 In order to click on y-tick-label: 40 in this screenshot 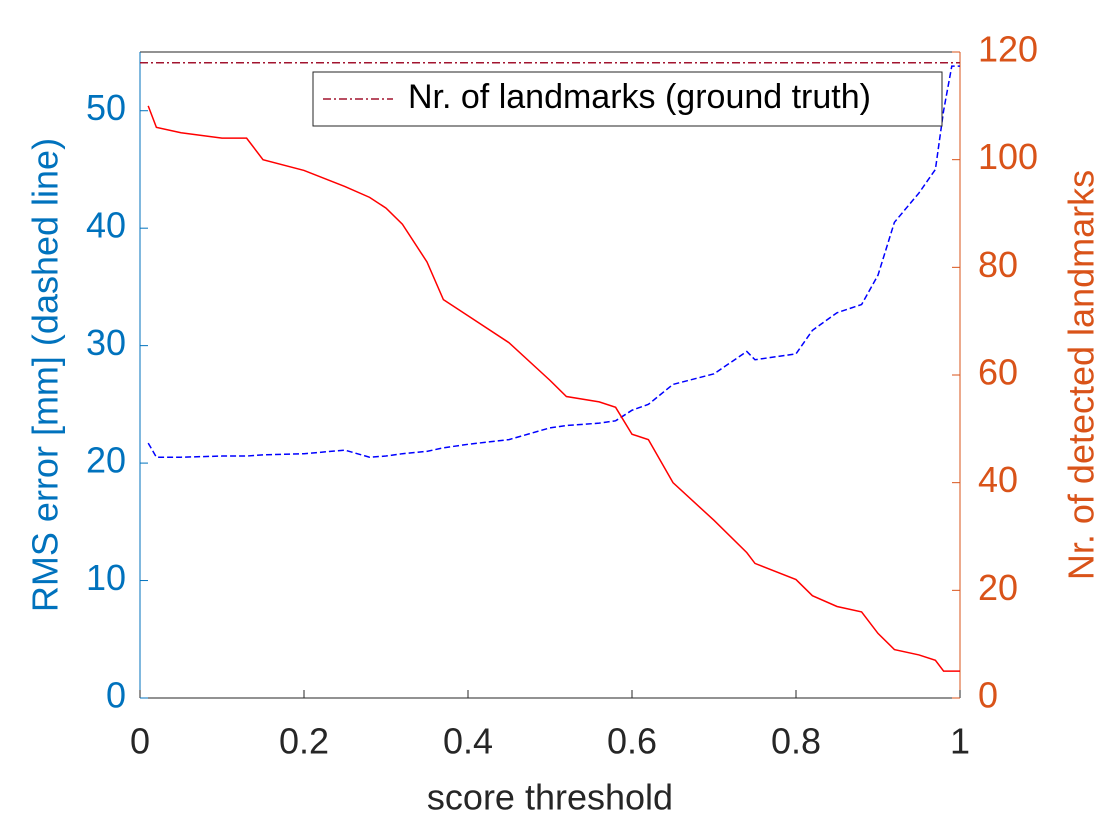, I will do `click(106, 225)`.